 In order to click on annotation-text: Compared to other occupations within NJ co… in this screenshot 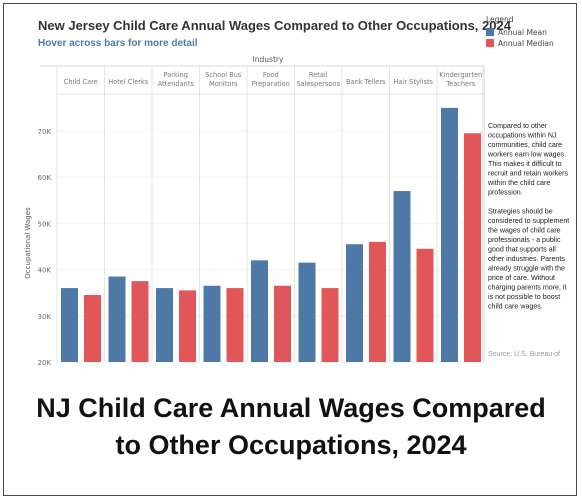, I will do `click(528, 216)`.